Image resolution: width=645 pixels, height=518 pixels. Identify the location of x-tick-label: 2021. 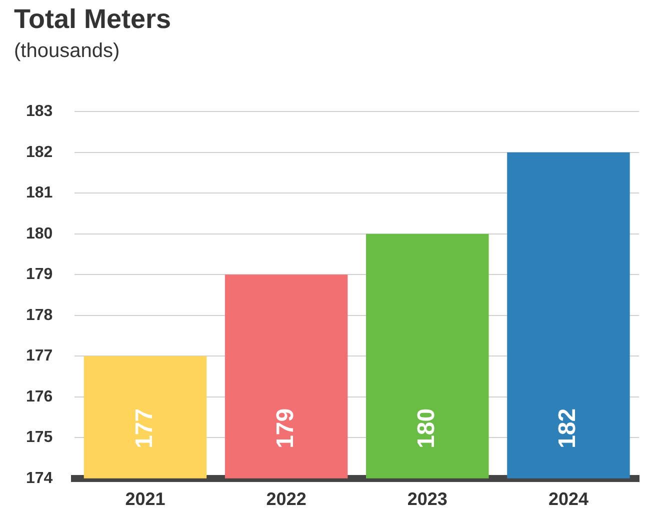
(145, 499).